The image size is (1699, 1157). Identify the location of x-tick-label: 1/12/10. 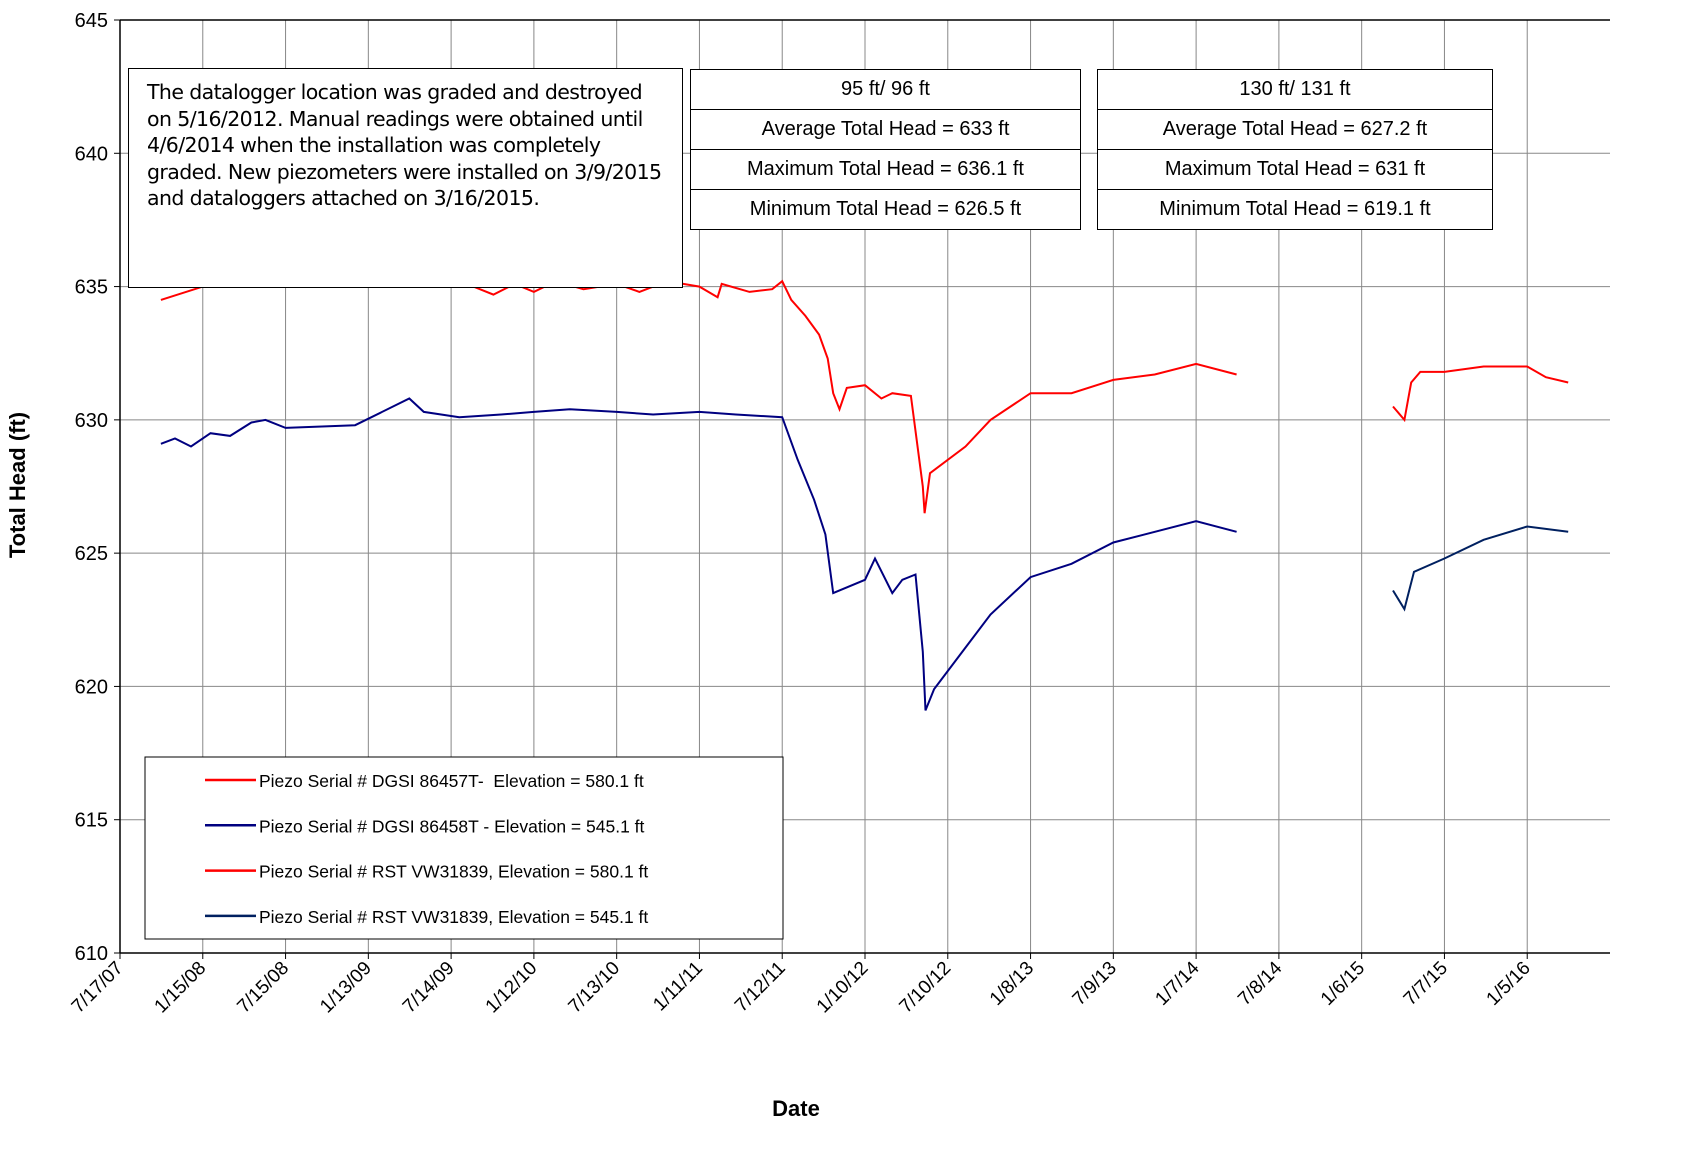
(512, 988).